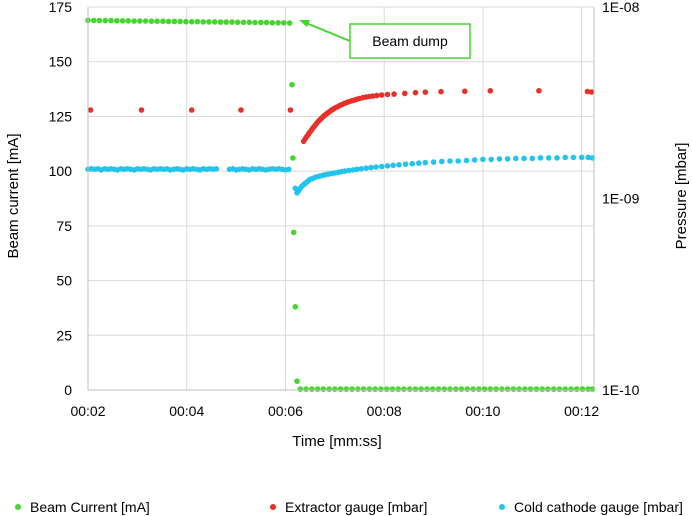  What do you see at coordinates (61, 171) in the screenshot?
I see `y-left-tick-label: 100` at bounding box center [61, 171].